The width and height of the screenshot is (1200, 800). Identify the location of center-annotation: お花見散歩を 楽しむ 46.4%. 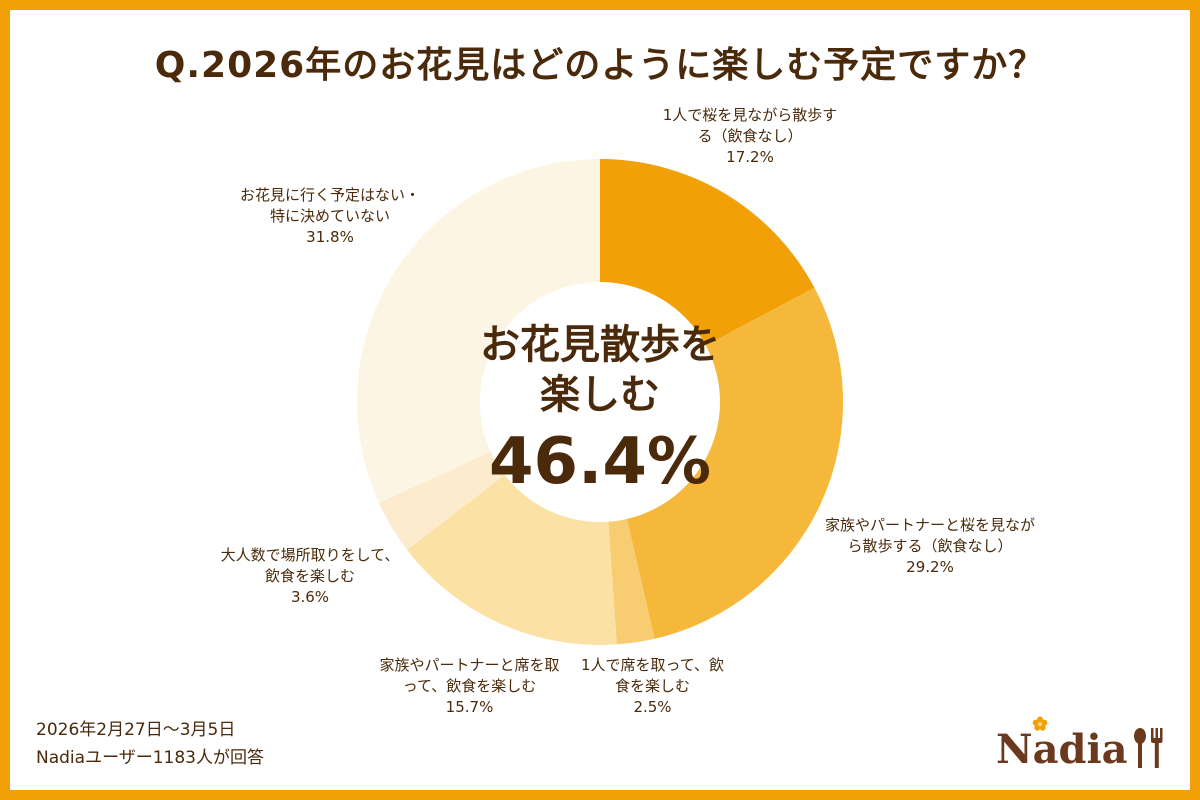
(600, 412).